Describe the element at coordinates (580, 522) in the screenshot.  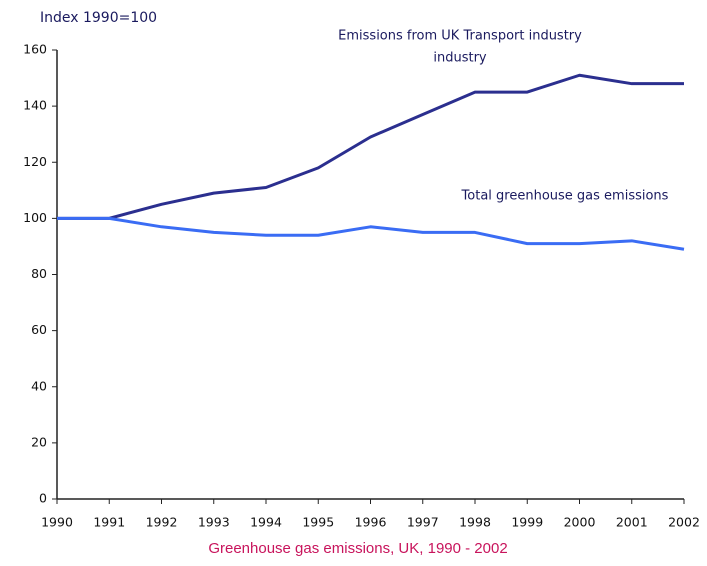
I see `x-tick-label: 2000` at that location.